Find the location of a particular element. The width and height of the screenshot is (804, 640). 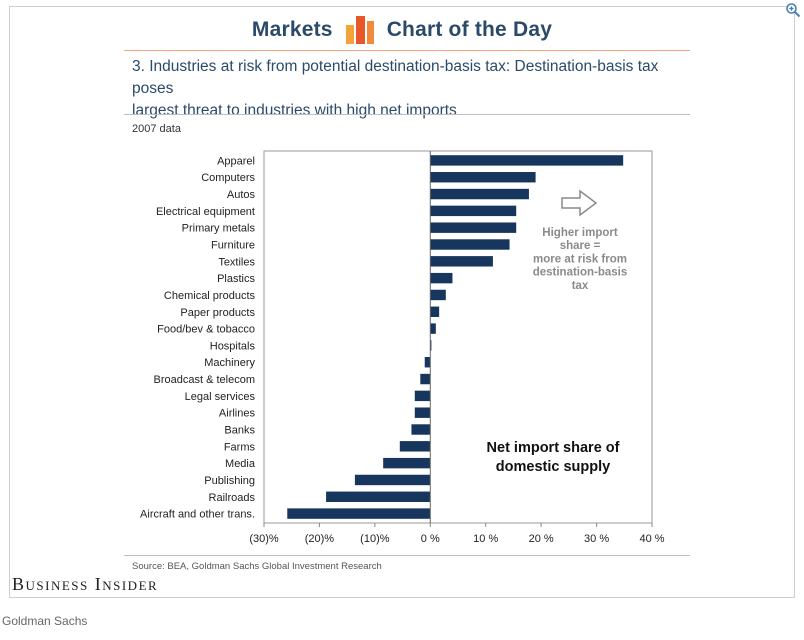

header-right-word: Chart of the Day is located at coordinates (469, 29).